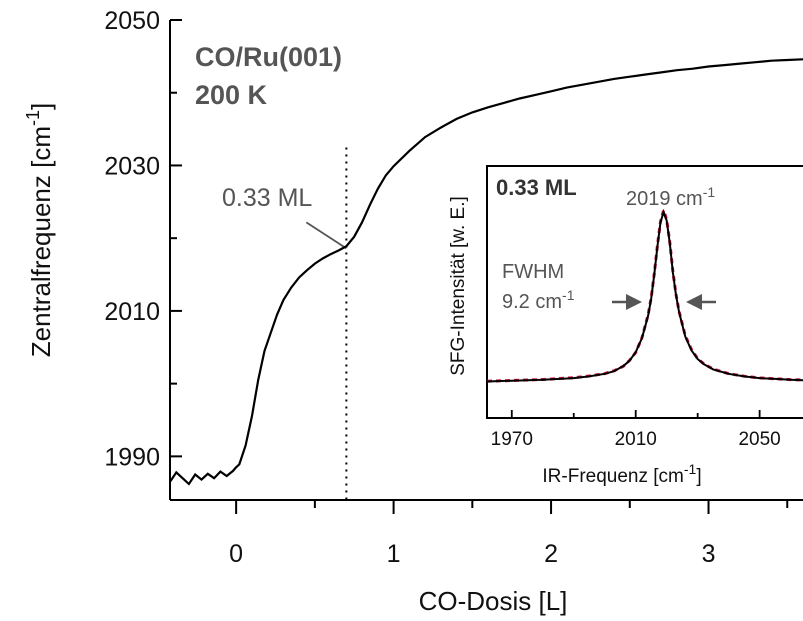 This screenshot has height=621, width=803. I want to click on inset-peak-label: 2019 cm-1, so click(670, 197).